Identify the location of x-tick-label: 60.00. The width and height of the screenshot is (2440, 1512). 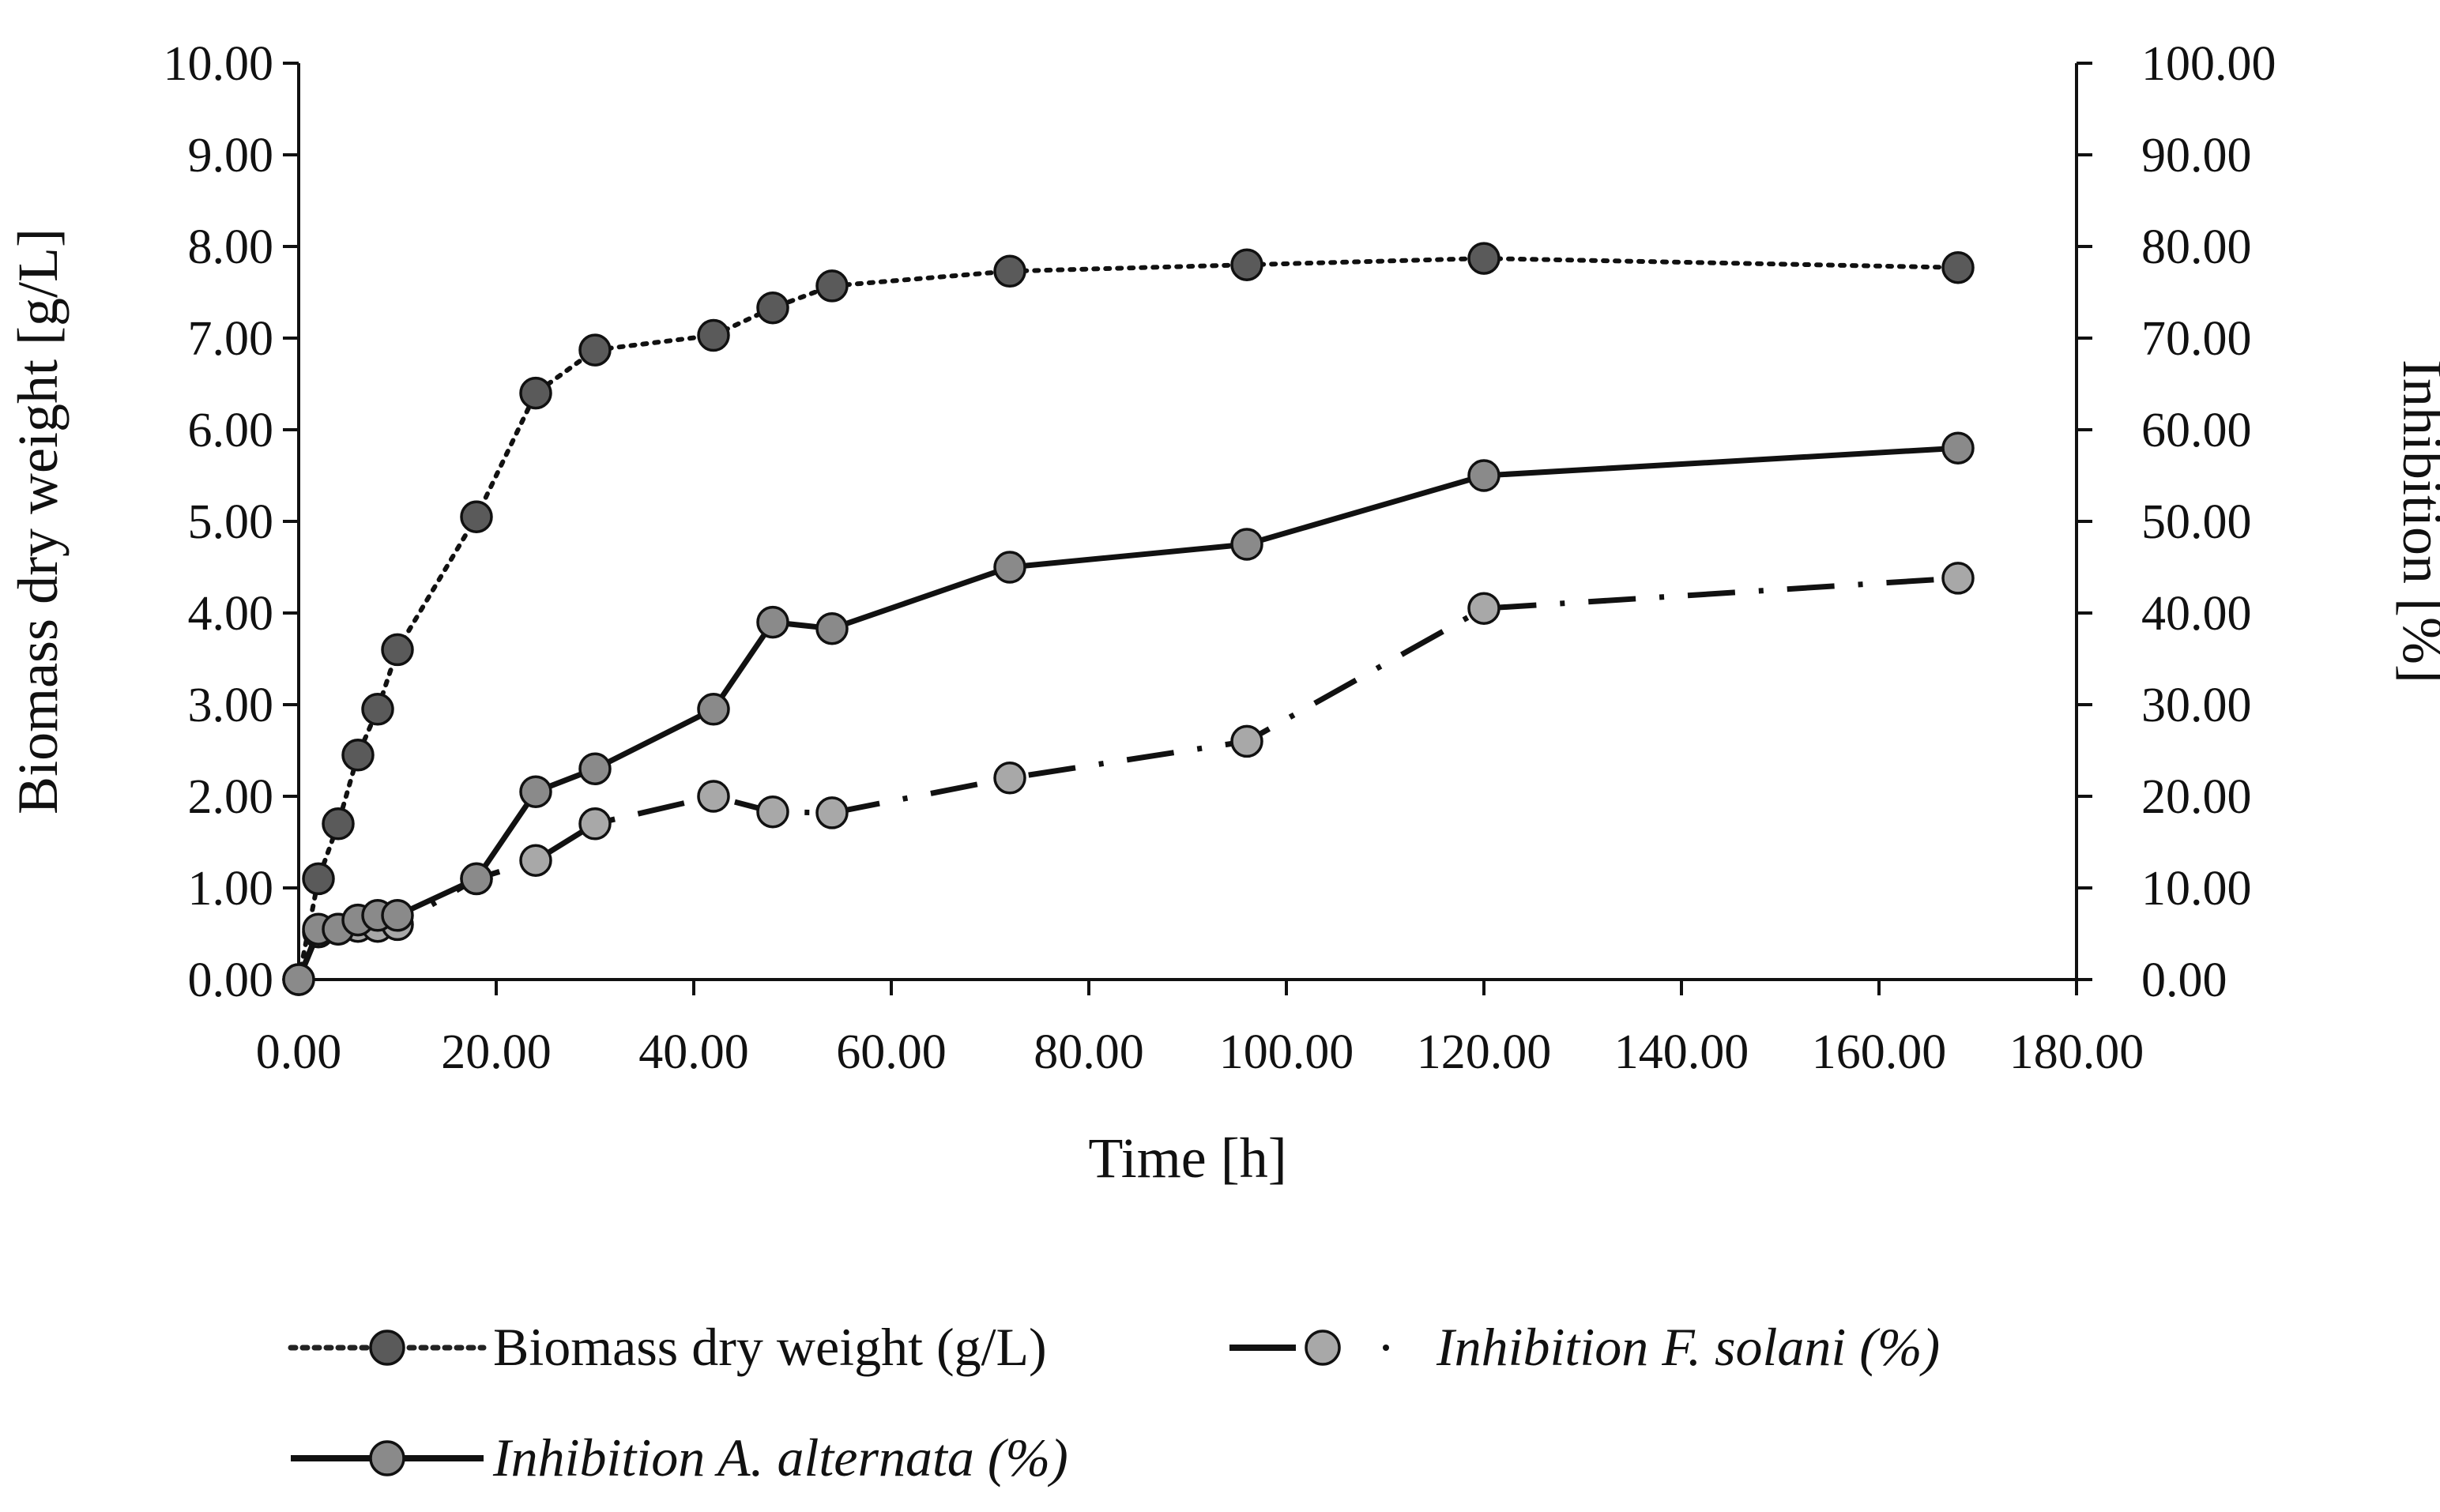
(891, 1052).